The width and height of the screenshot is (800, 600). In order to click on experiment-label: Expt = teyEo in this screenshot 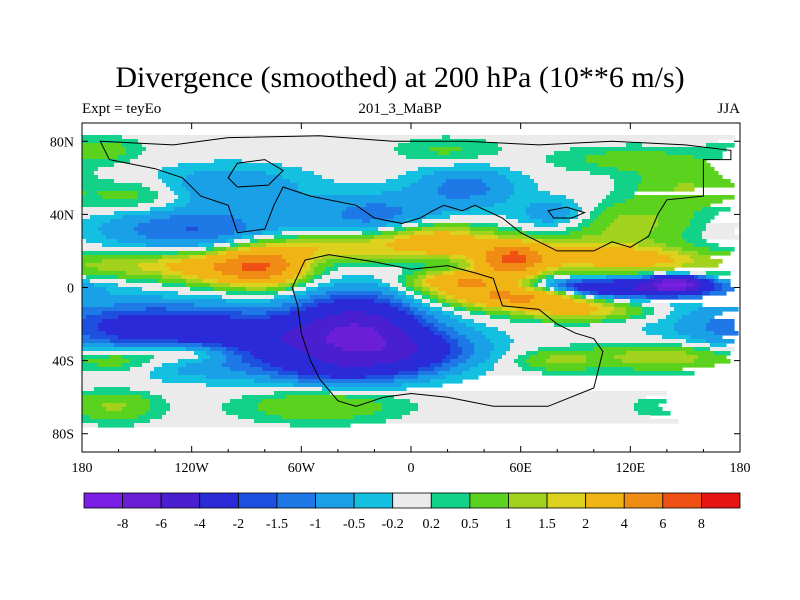, I will do `click(122, 109)`.